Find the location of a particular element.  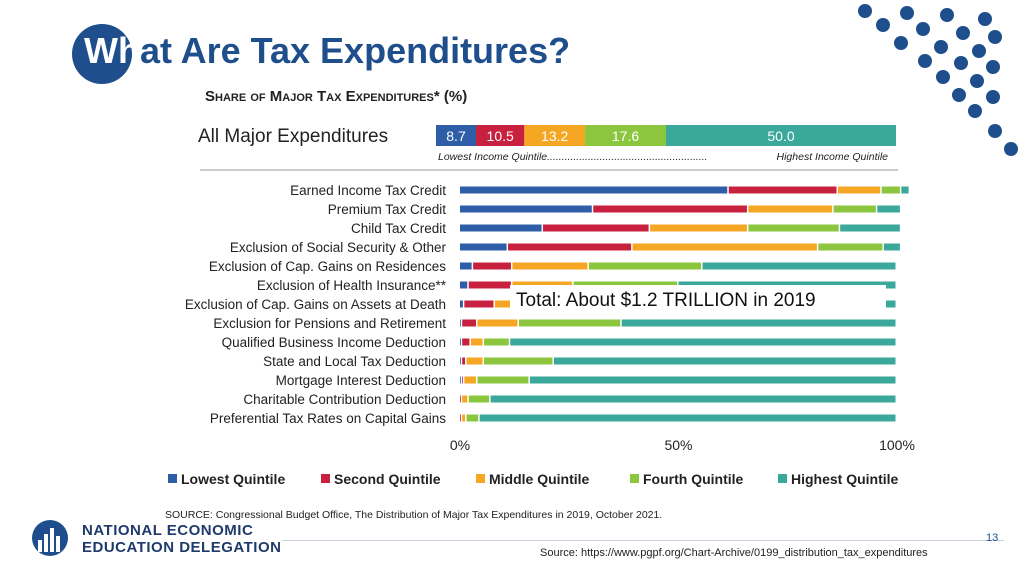

row-label: Exclusion of Cap. Gains on Residences is located at coordinates (327, 266).